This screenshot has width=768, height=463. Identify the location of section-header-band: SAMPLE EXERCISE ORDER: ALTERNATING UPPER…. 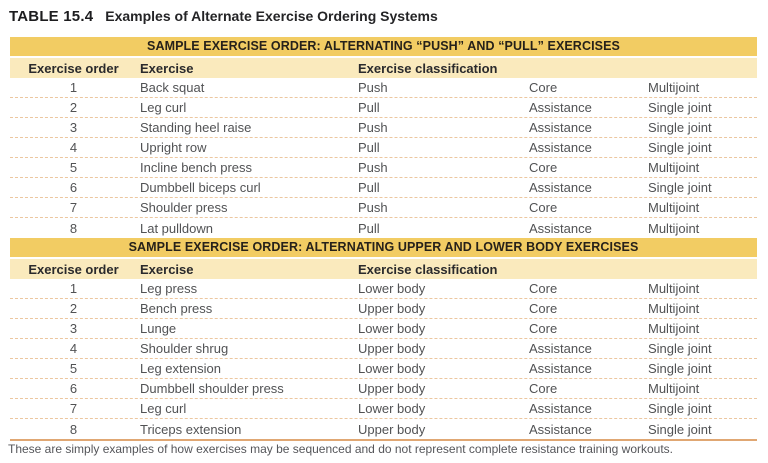
(383, 247).